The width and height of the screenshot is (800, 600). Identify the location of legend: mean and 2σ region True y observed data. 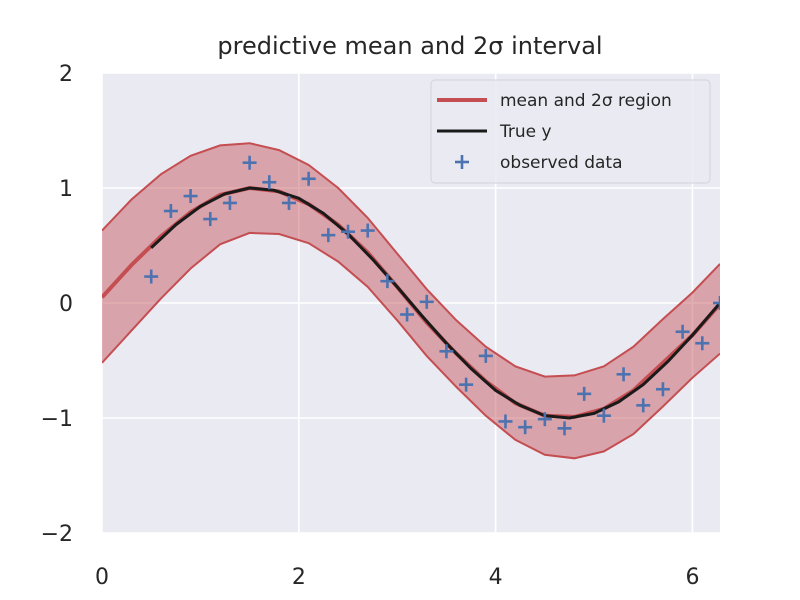
(570, 131).